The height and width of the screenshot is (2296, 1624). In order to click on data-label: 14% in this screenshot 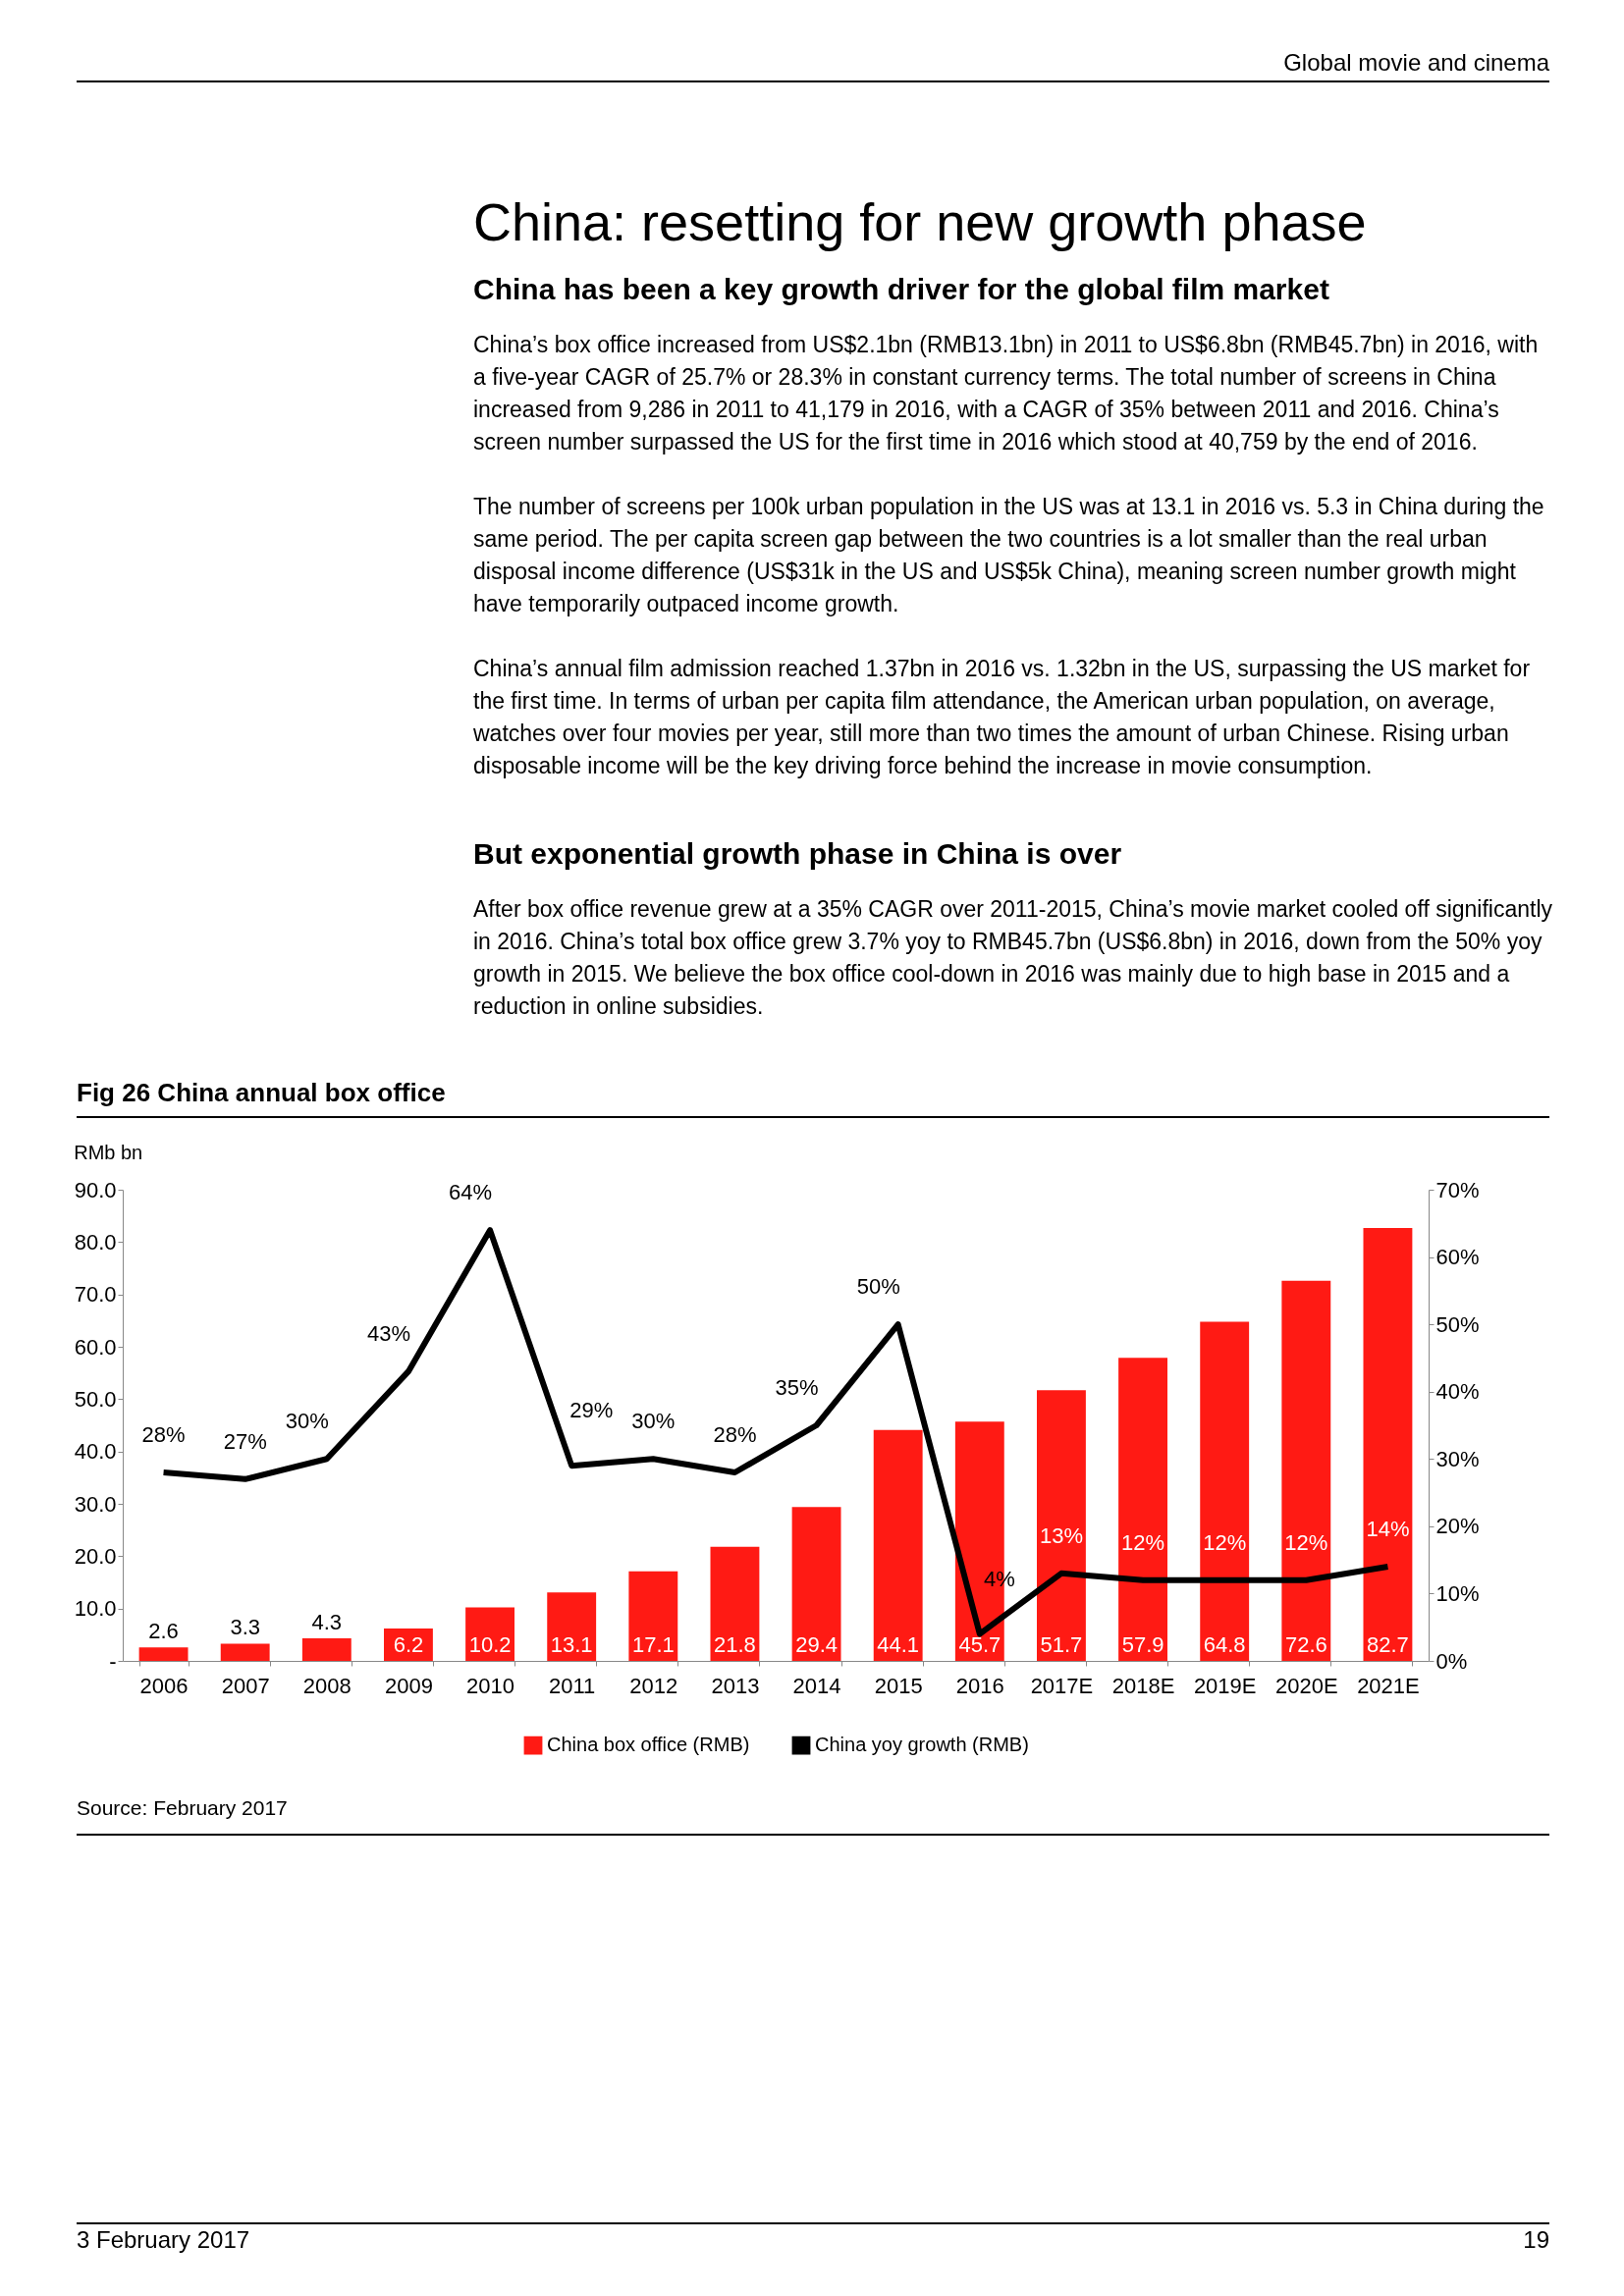, I will do `click(1388, 1529)`.